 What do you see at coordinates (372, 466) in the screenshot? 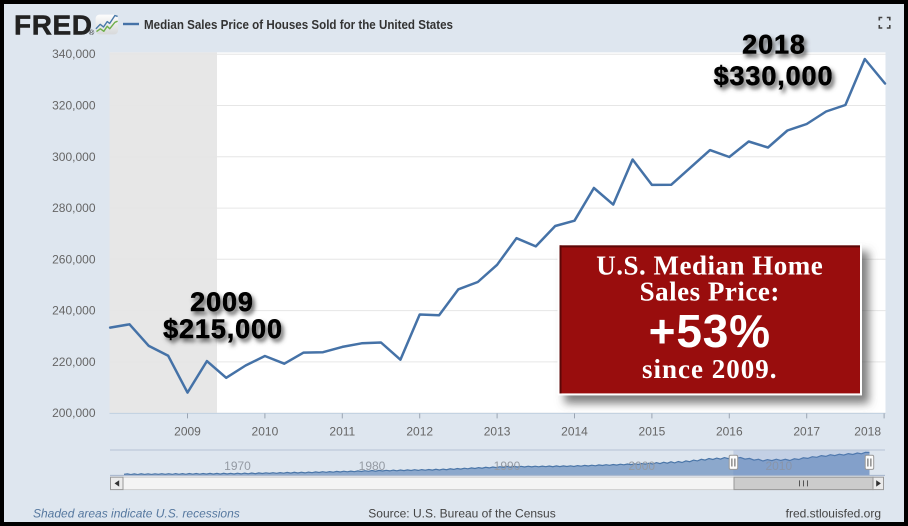
I see `svg-text: 1980` at bounding box center [372, 466].